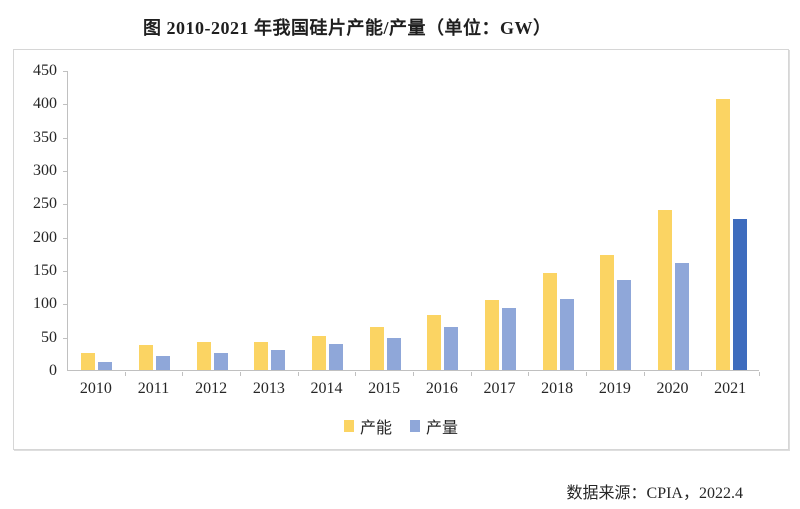 This screenshot has width=800, height=509. What do you see at coordinates (335, 357) in the screenshot?
I see `bar-产量-2014` at bounding box center [335, 357].